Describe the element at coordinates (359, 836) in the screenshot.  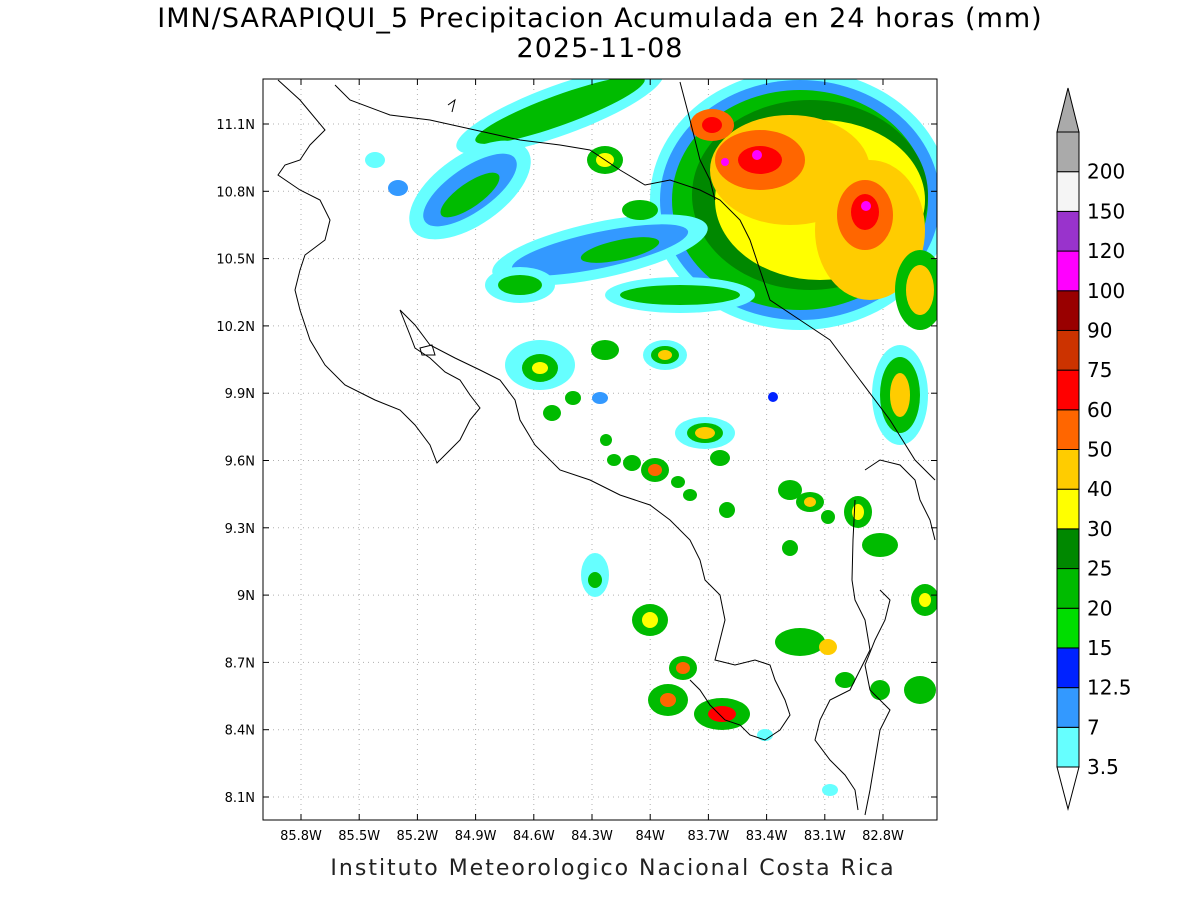
I see `lon-label: 85.5W` at that location.